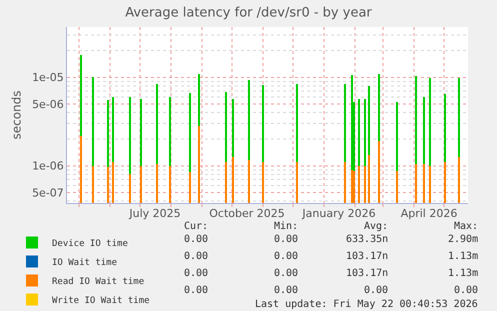 The height and width of the screenshot is (311, 497). I want to click on x-tick-label: April 2026, so click(429, 213).